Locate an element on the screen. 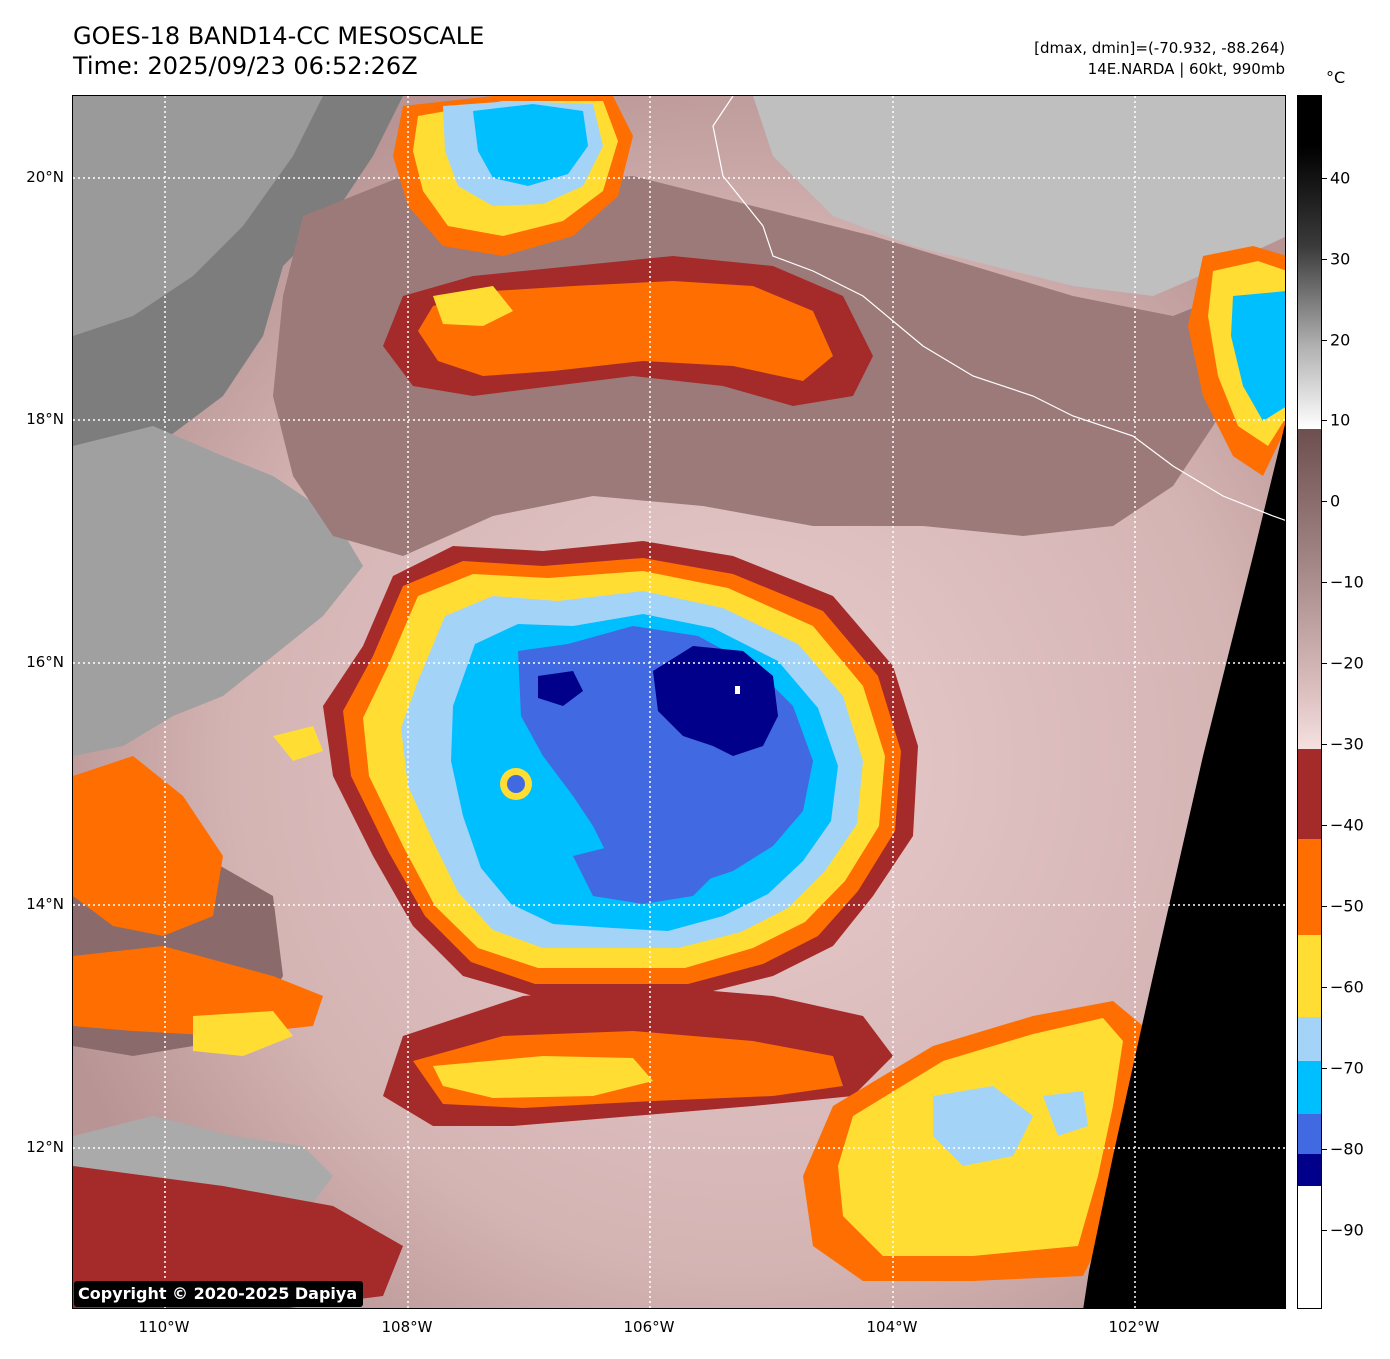 This screenshot has width=1390, height=1359. southwest-band-brick is located at coordinates (238, 1237).